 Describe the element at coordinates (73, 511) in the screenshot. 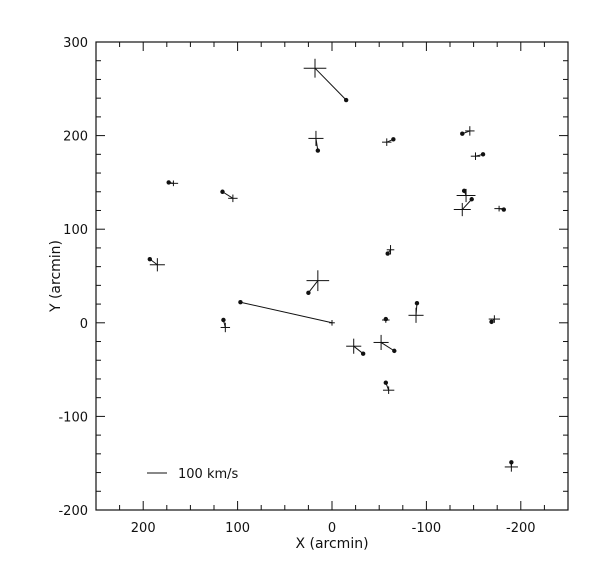

I see `y-tick-label: -200` at that location.